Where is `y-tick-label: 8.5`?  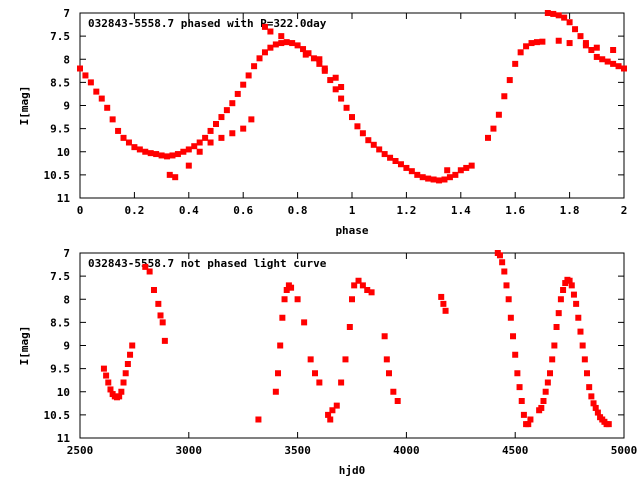 y-tick-label: 8.5 is located at coordinates (60, 322).